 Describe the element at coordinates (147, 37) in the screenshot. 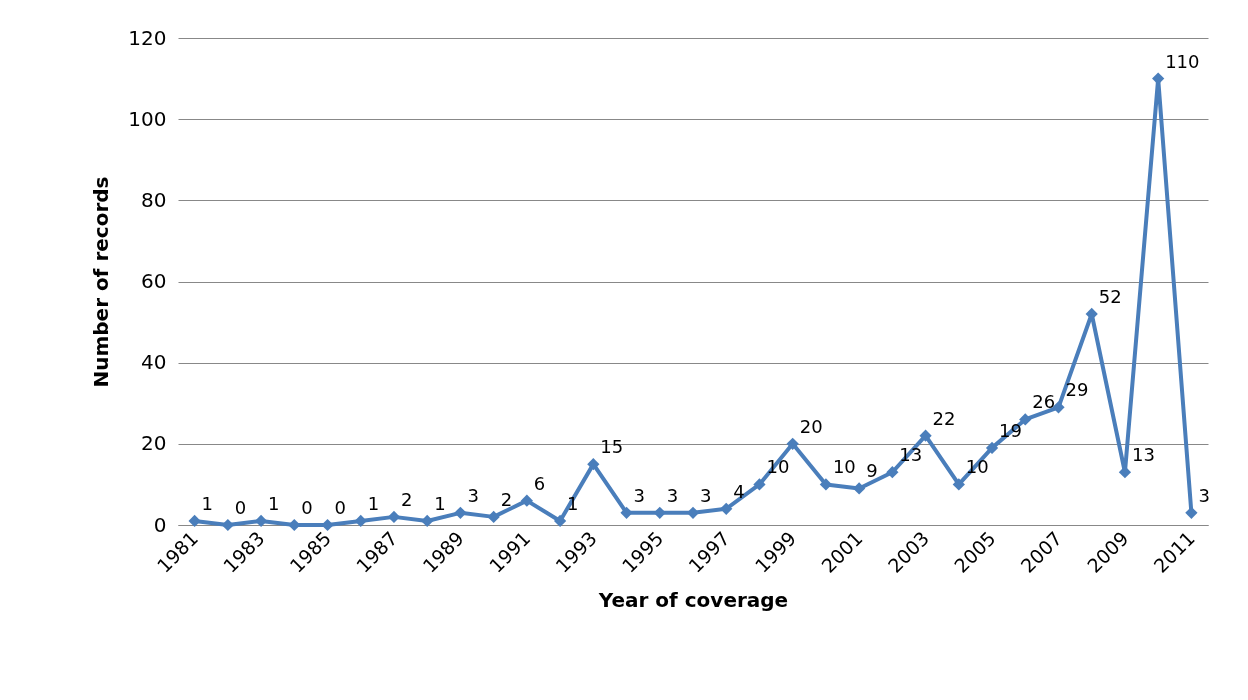

I see `y-tick-label: 120` at that location.